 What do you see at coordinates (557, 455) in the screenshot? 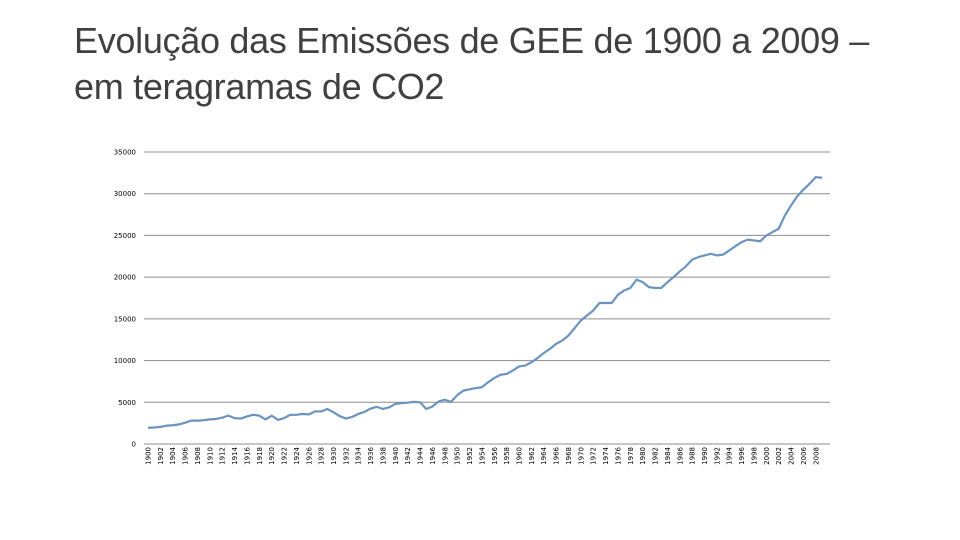
I see `x-tick-label: 1966` at bounding box center [557, 455].